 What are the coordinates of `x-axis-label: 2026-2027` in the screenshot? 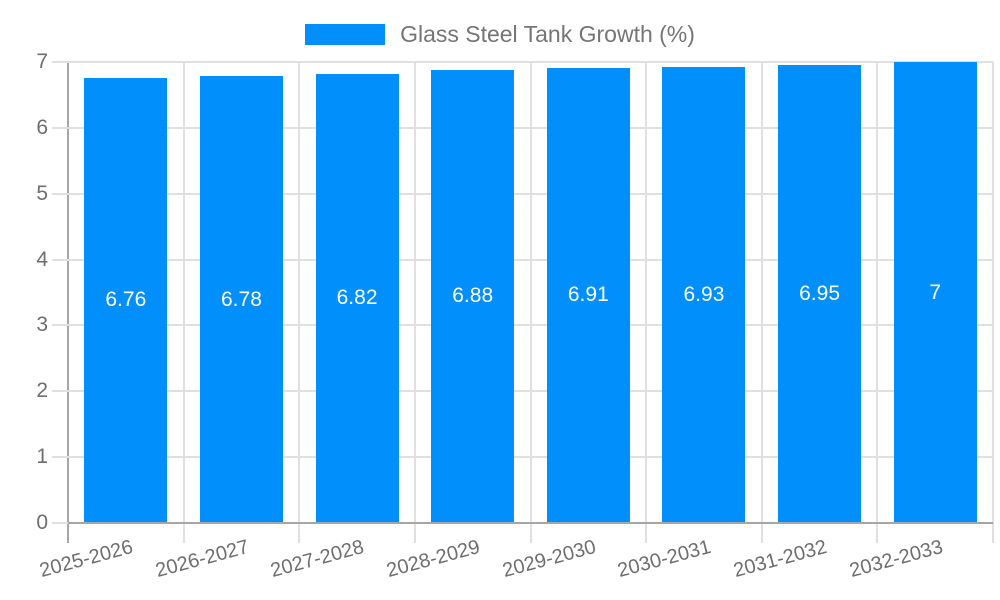 It's located at (202, 559).